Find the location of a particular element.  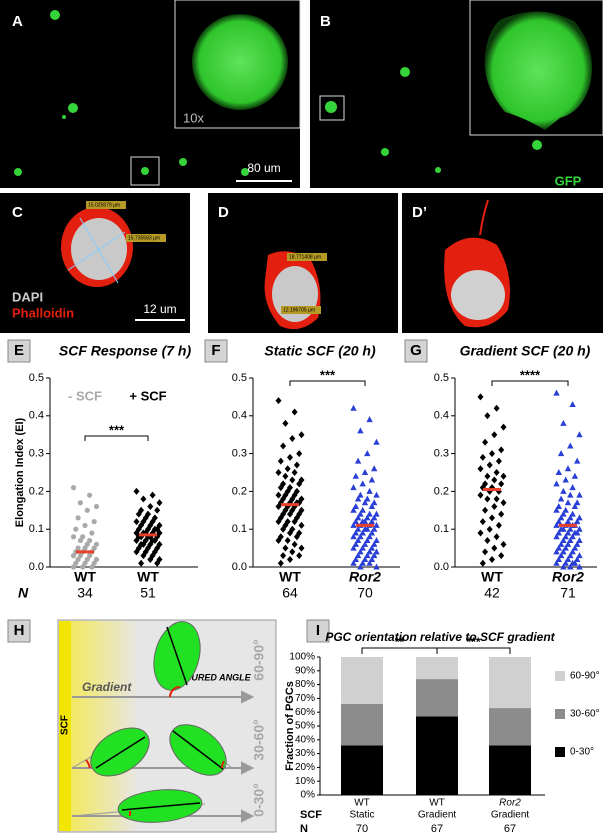

legend-label: 60-90° is located at coordinates (585, 676).